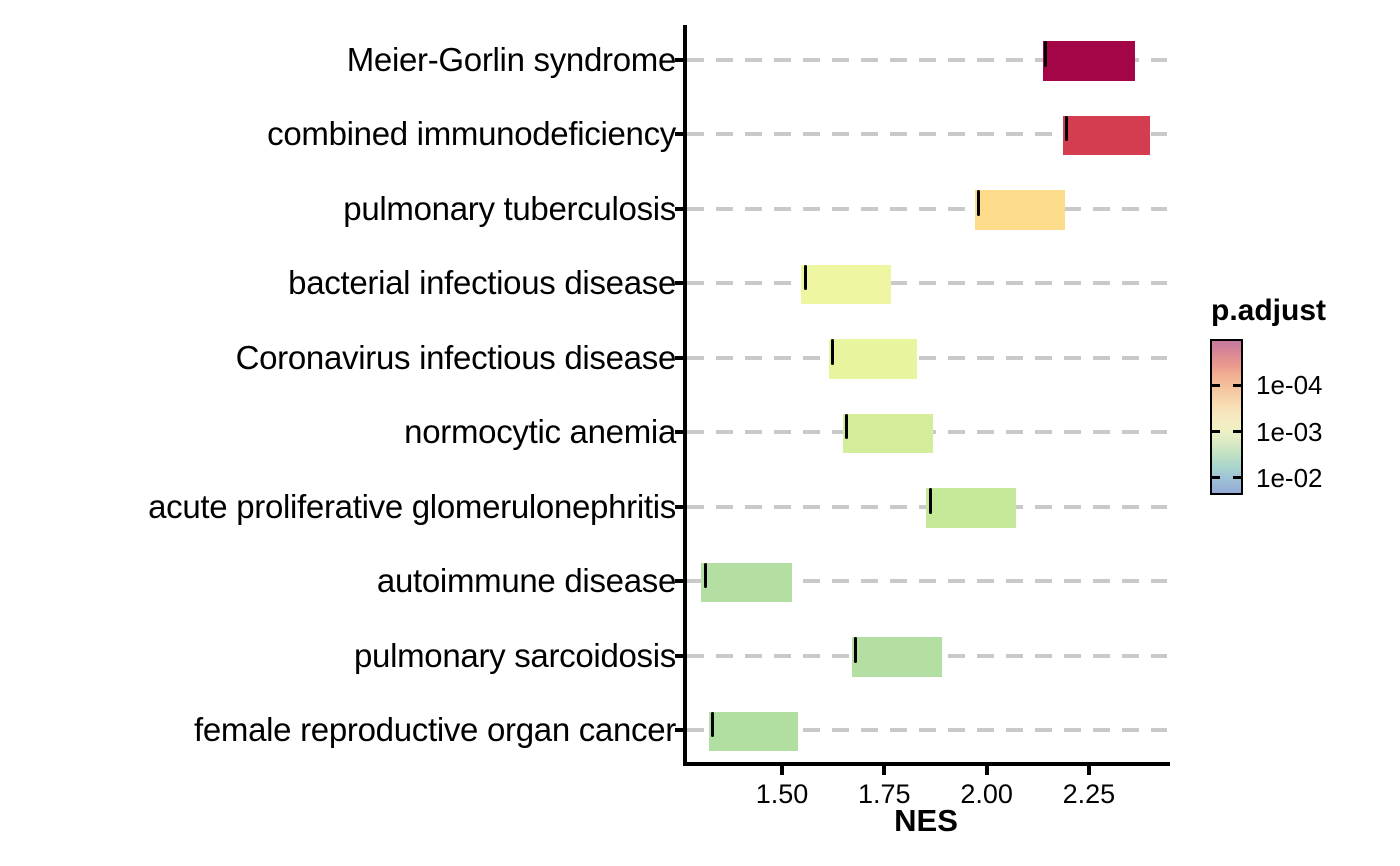 This screenshot has width=1400, height=866. I want to click on x-tick-label: 2.25, so click(1089, 794).